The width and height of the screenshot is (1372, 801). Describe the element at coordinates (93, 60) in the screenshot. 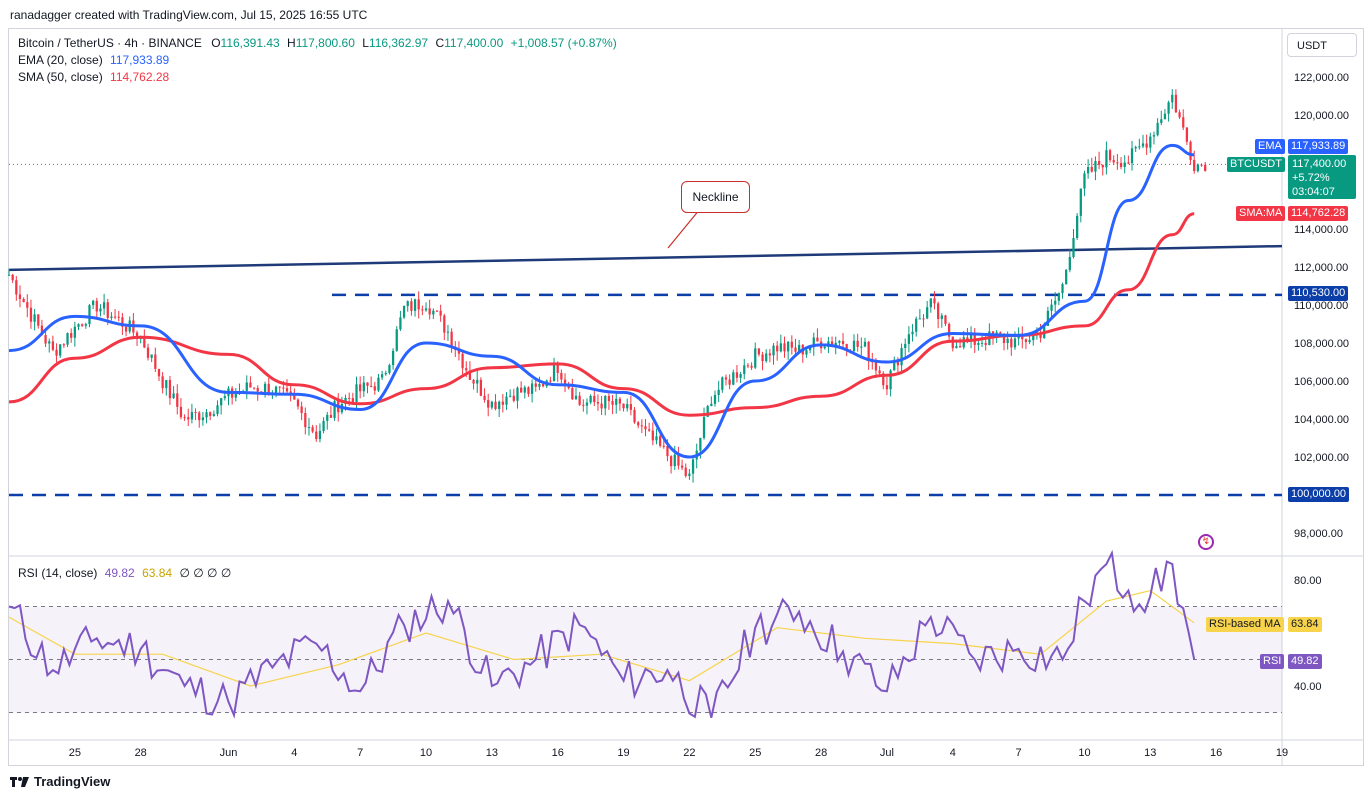

I see `ema-legend: EMA (20, close) 117,933.89` at that location.